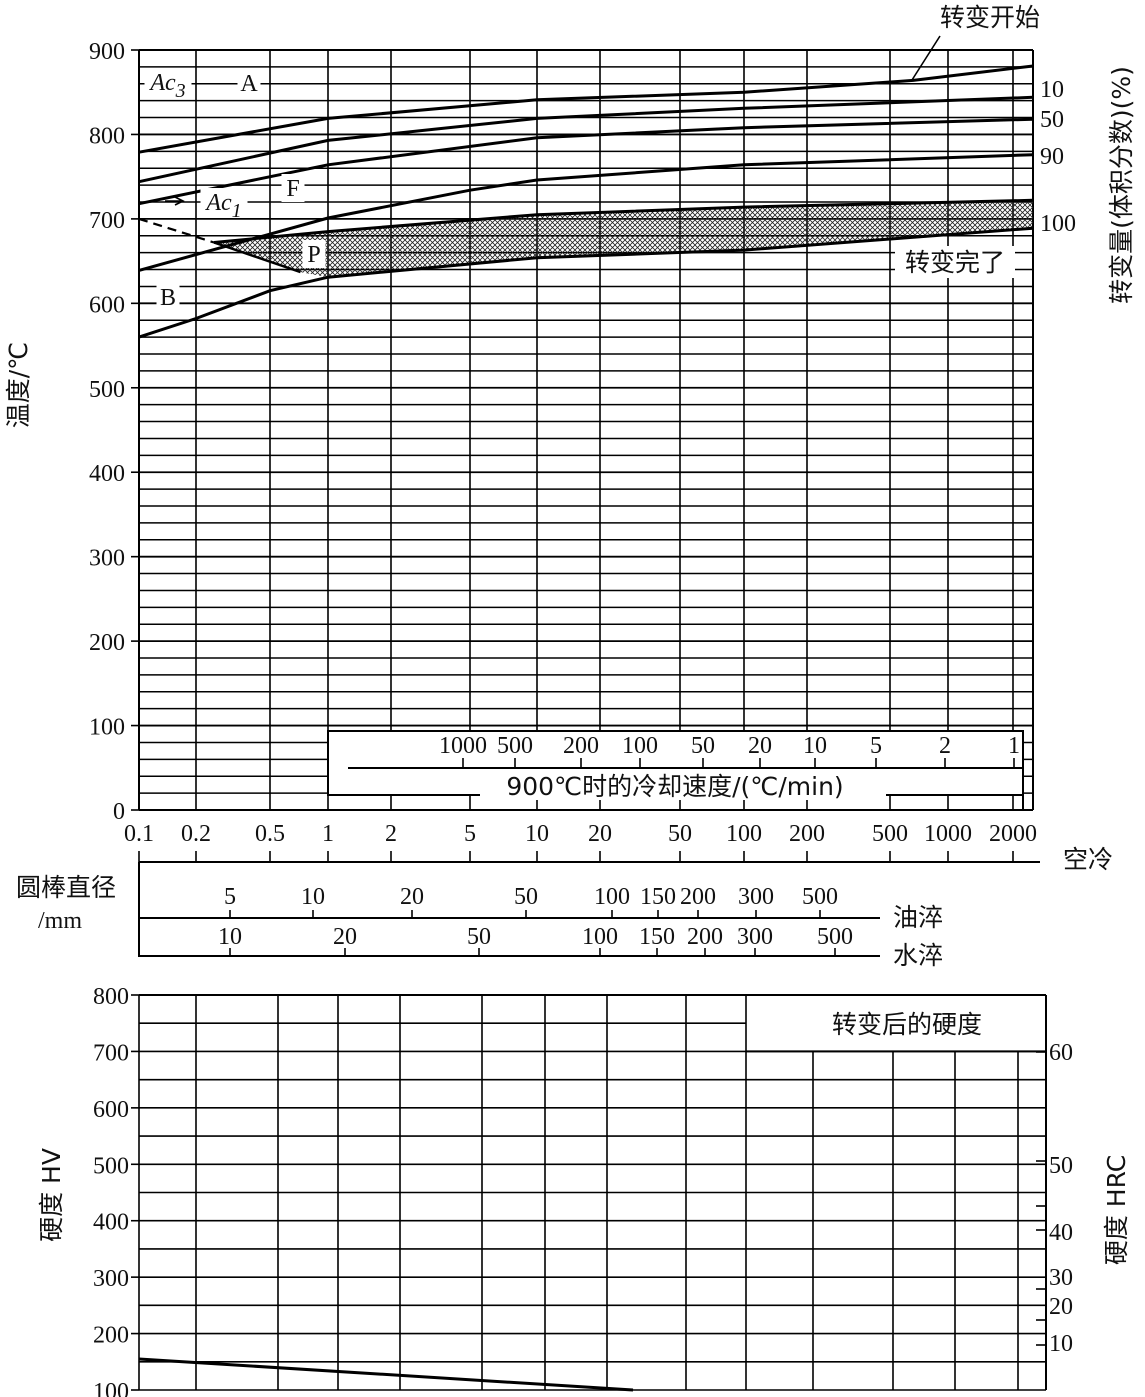 The width and height of the screenshot is (1145, 1397). I want to click on x-tick-label: 50, so click(680, 834).